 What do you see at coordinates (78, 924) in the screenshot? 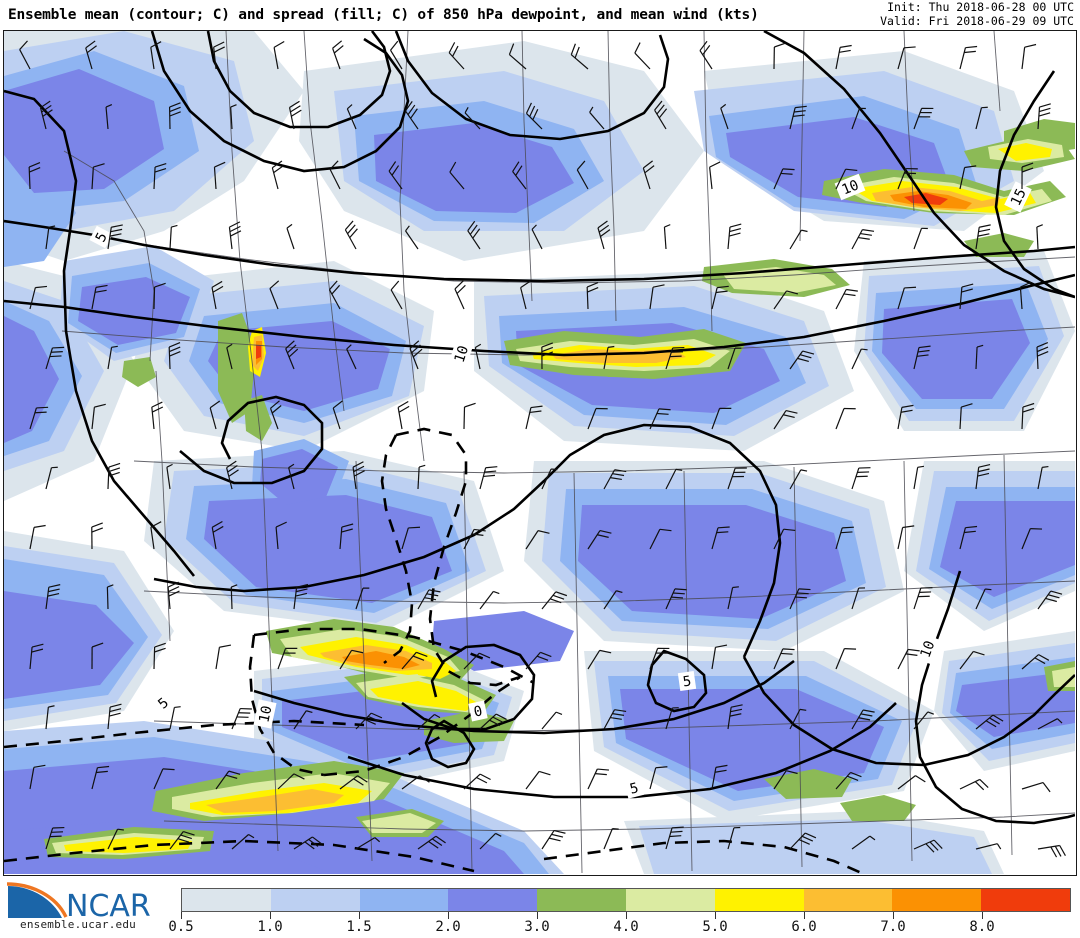
I see `ncar-url-label: ensemble.ucar.edu` at bounding box center [78, 924].